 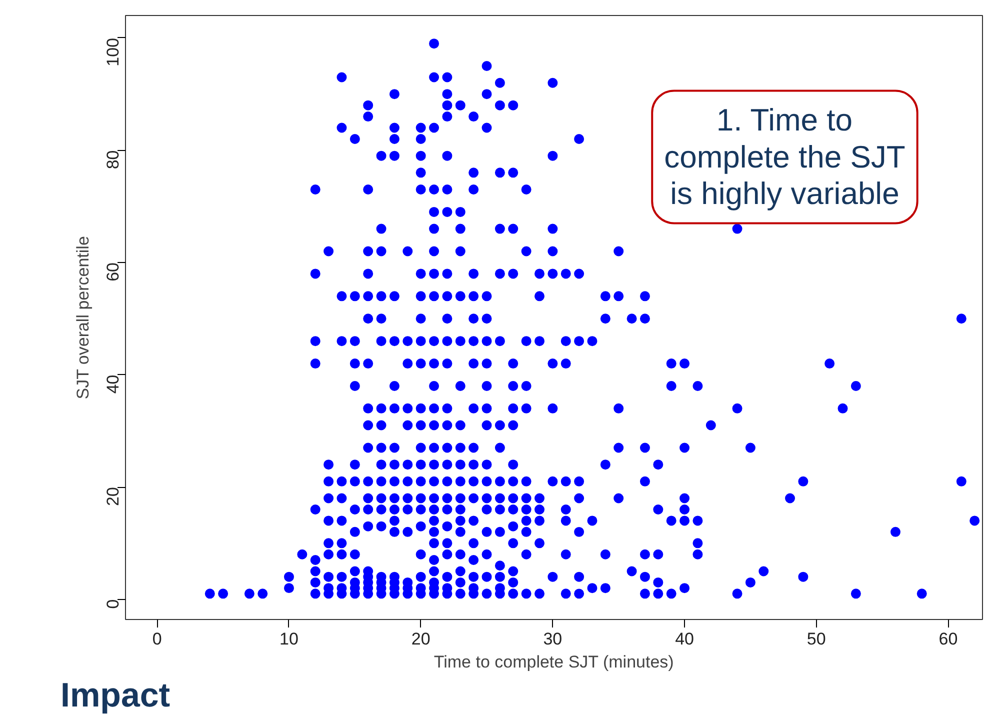 I want to click on y-tick-label: 100, so click(x=113, y=52).